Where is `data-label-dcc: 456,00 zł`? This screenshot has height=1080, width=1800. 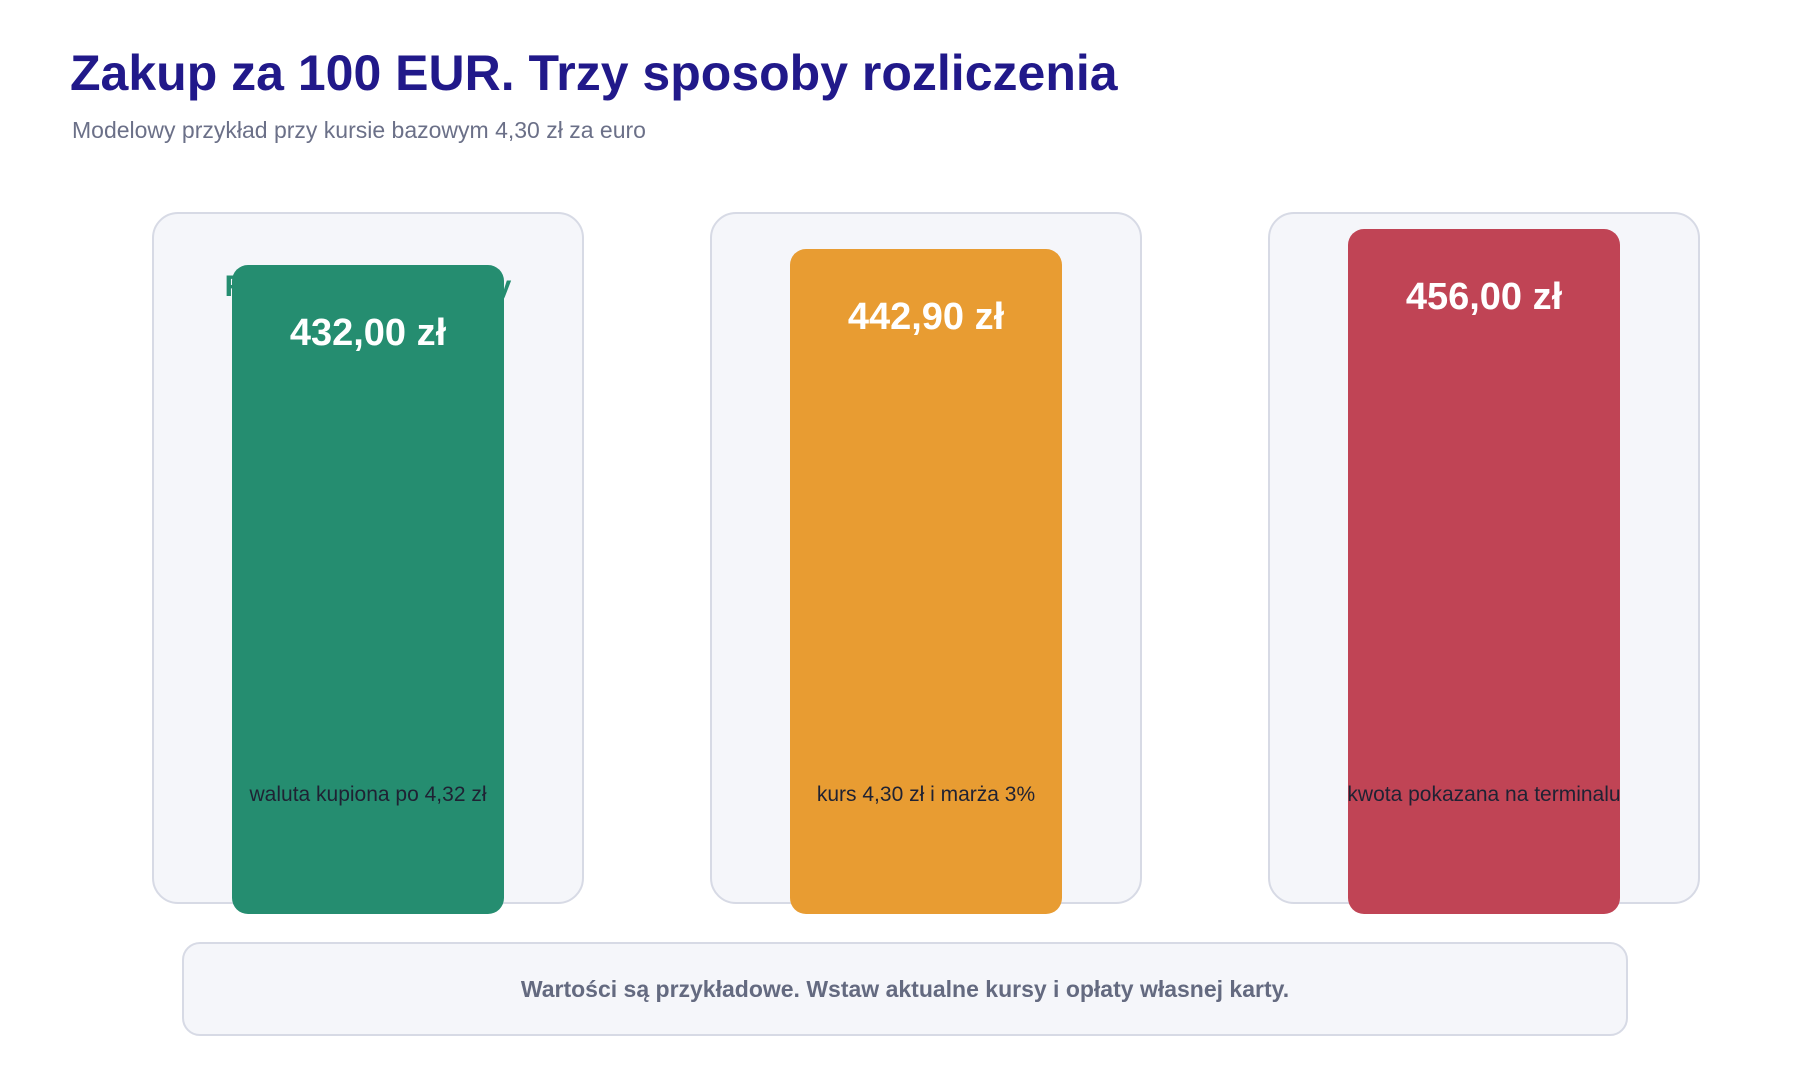 data-label-dcc: 456,00 zł is located at coordinates (1484, 297).